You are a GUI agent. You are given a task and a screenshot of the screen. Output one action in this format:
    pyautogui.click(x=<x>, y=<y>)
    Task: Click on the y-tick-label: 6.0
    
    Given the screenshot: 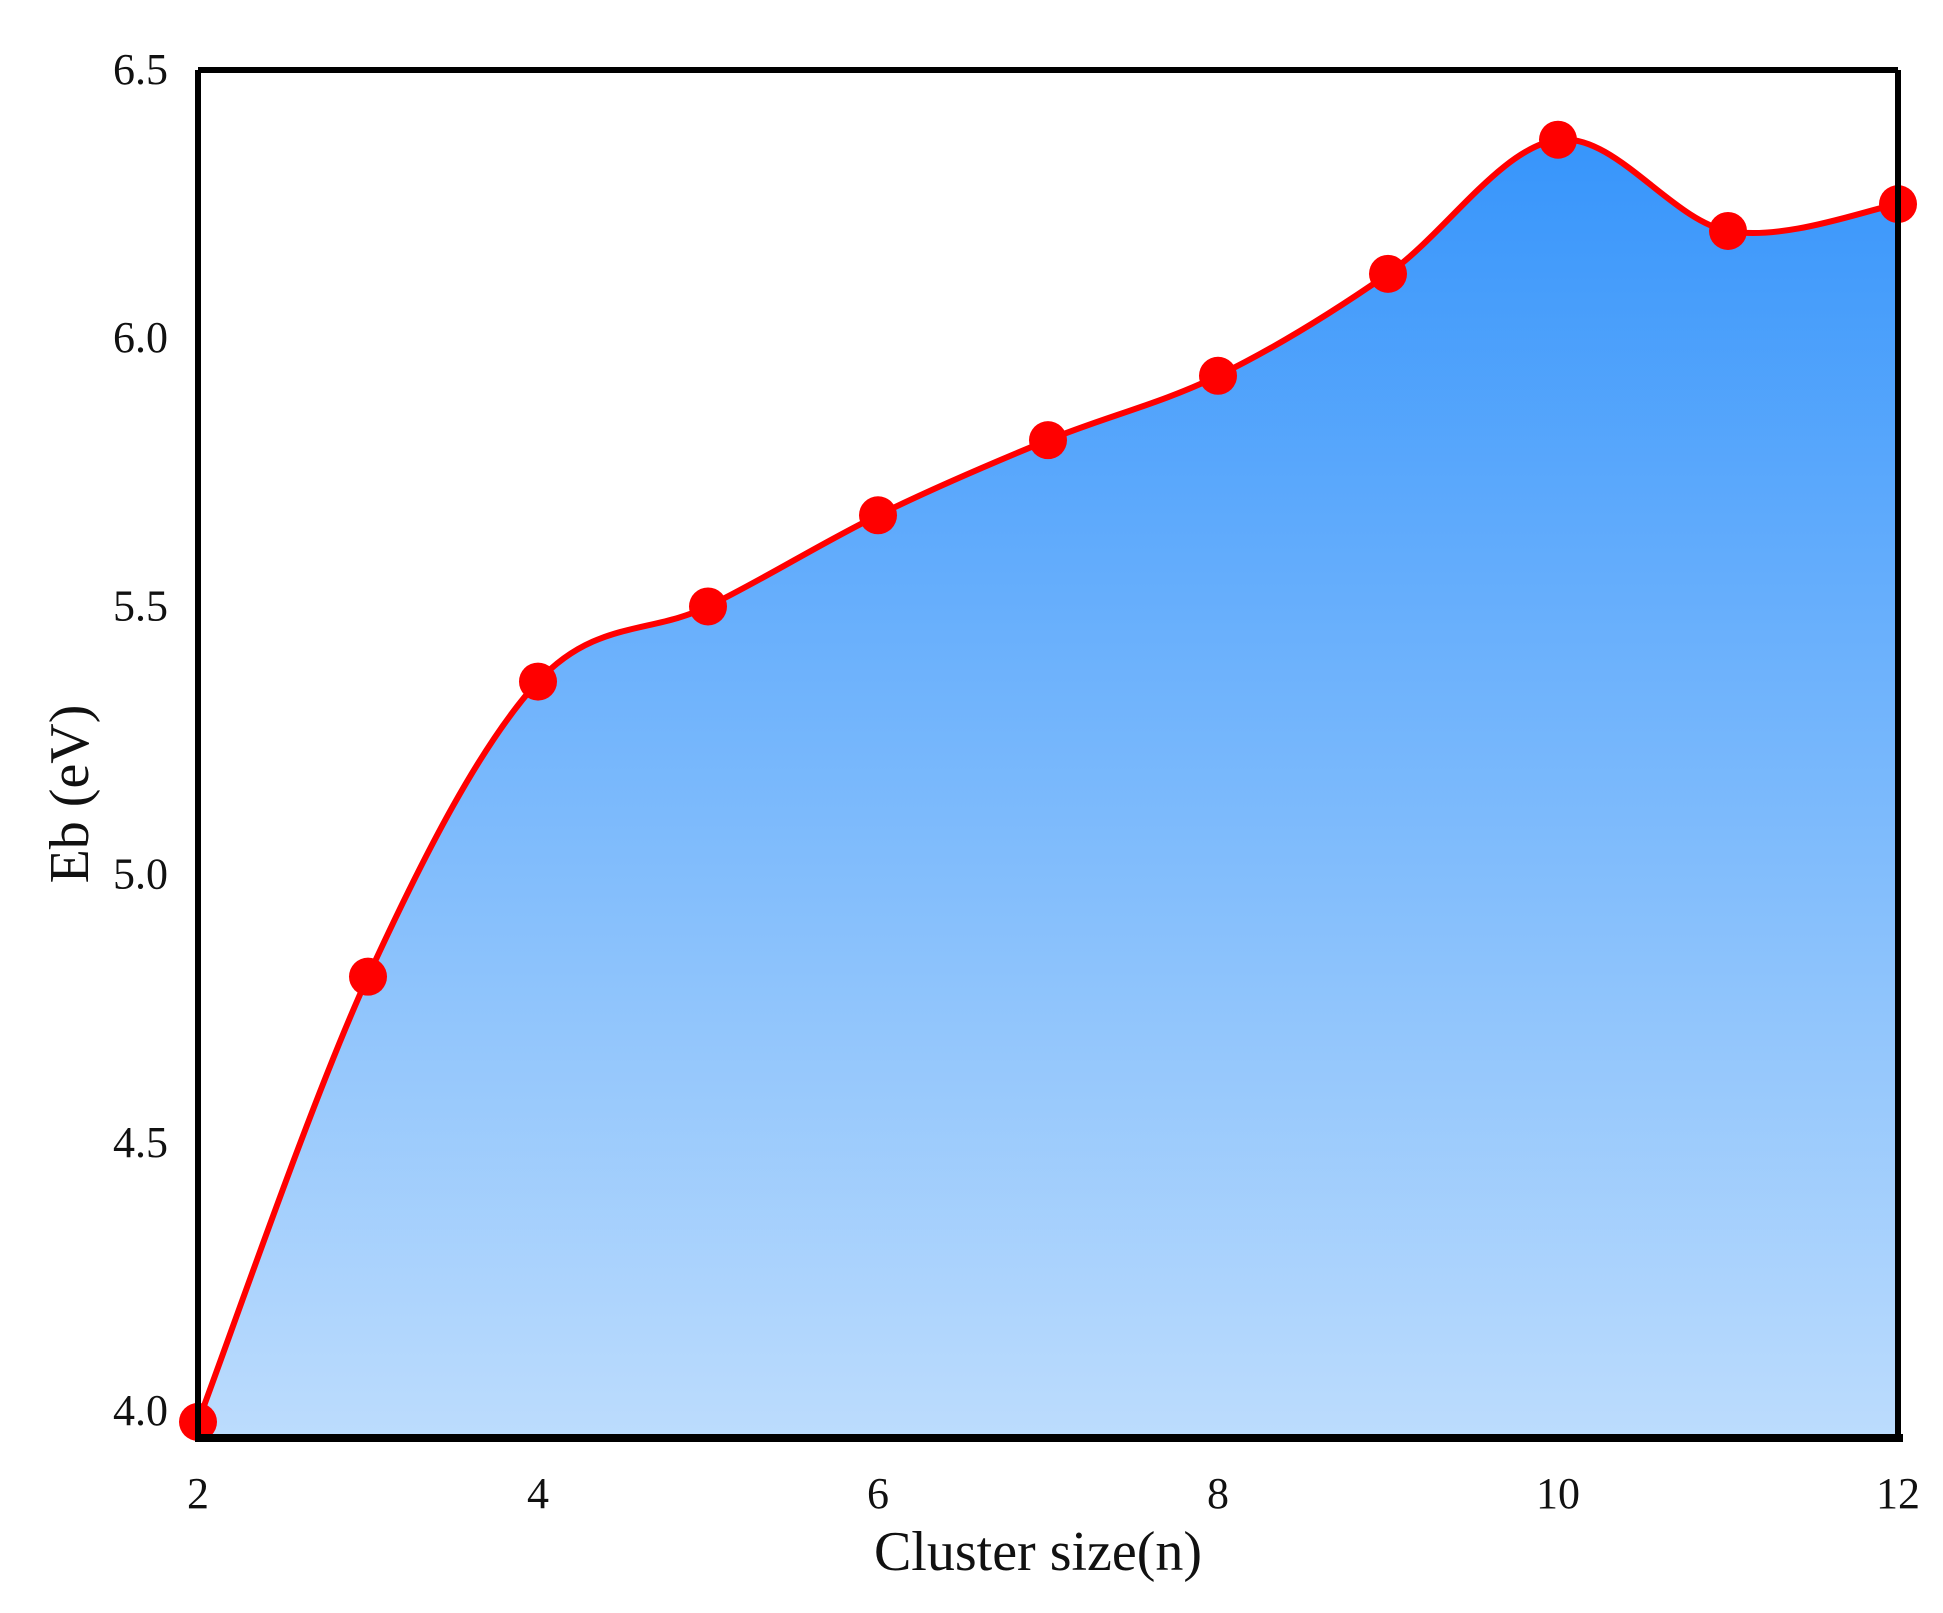 What is the action you would take?
    pyautogui.click(x=140, y=337)
    